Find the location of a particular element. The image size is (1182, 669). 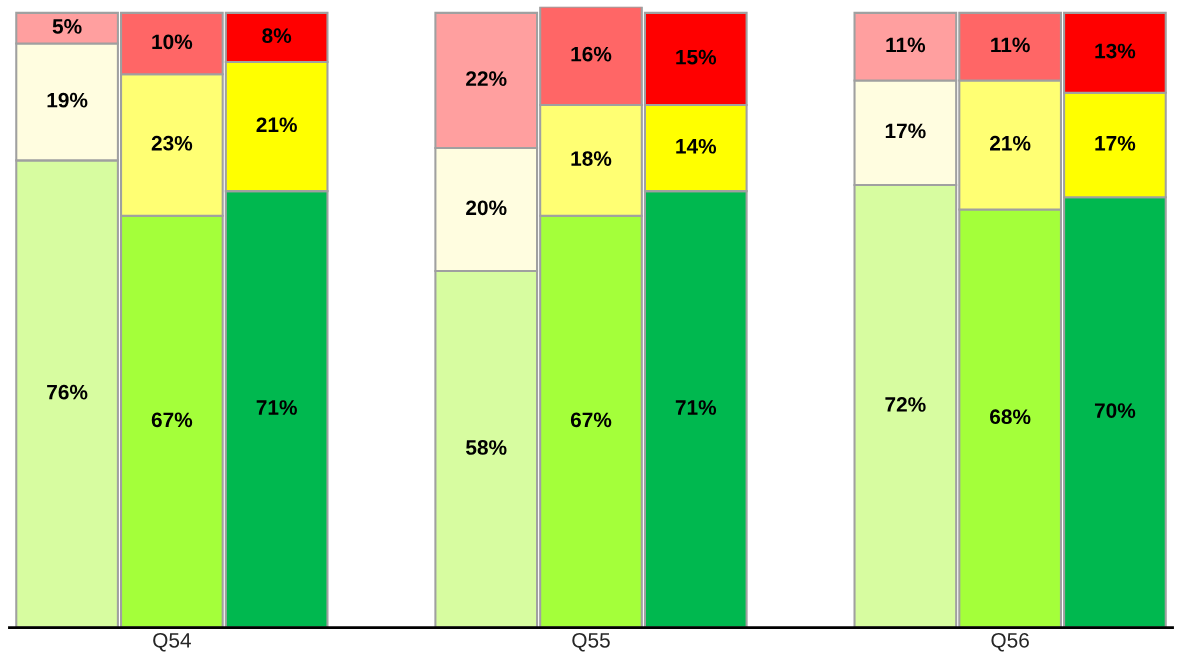

data-label: 58% is located at coordinates (486, 447).